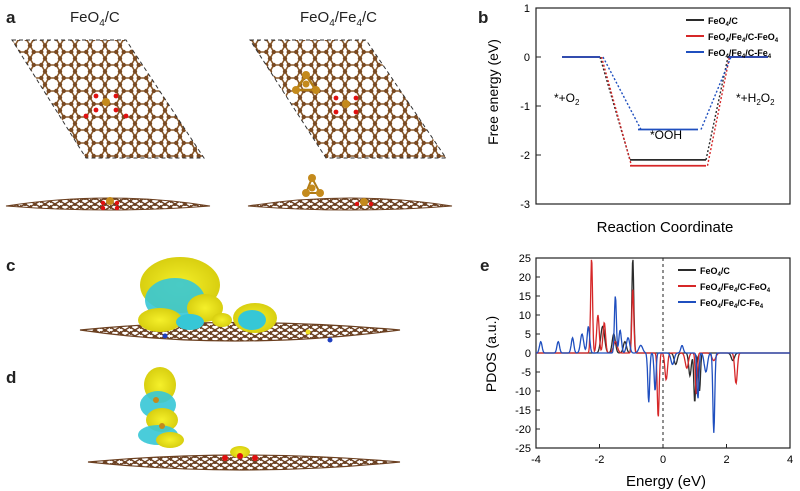 Image resolution: width=800 pixels, height=491 pixels. What do you see at coordinates (348, 99) in the screenshot?
I see `feo4-fe4-c-top-view` at bounding box center [348, 99].